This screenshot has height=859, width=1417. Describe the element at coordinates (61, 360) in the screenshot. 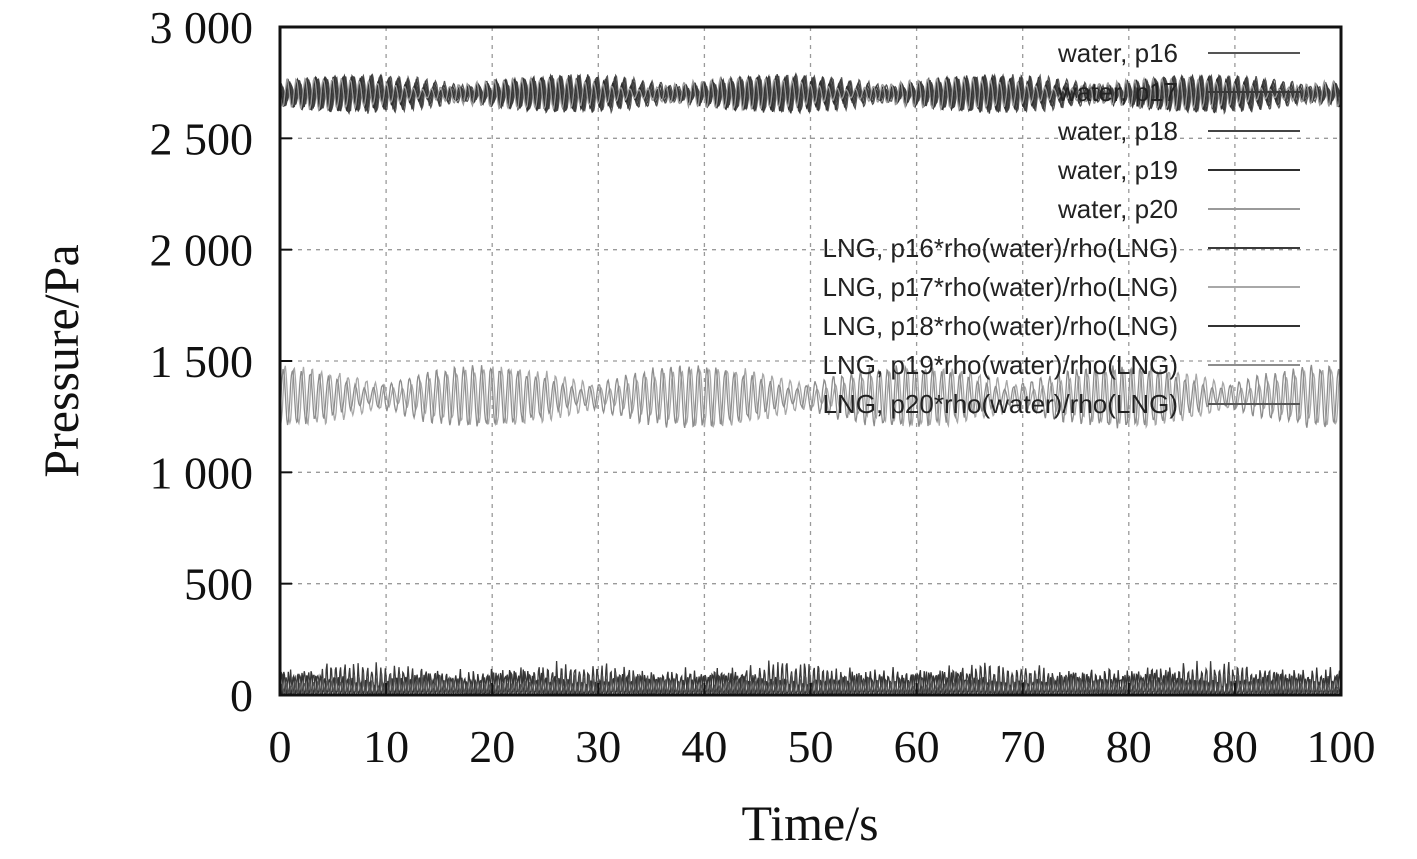

I see `y-axis-title: Pressure/Pa` at that location.